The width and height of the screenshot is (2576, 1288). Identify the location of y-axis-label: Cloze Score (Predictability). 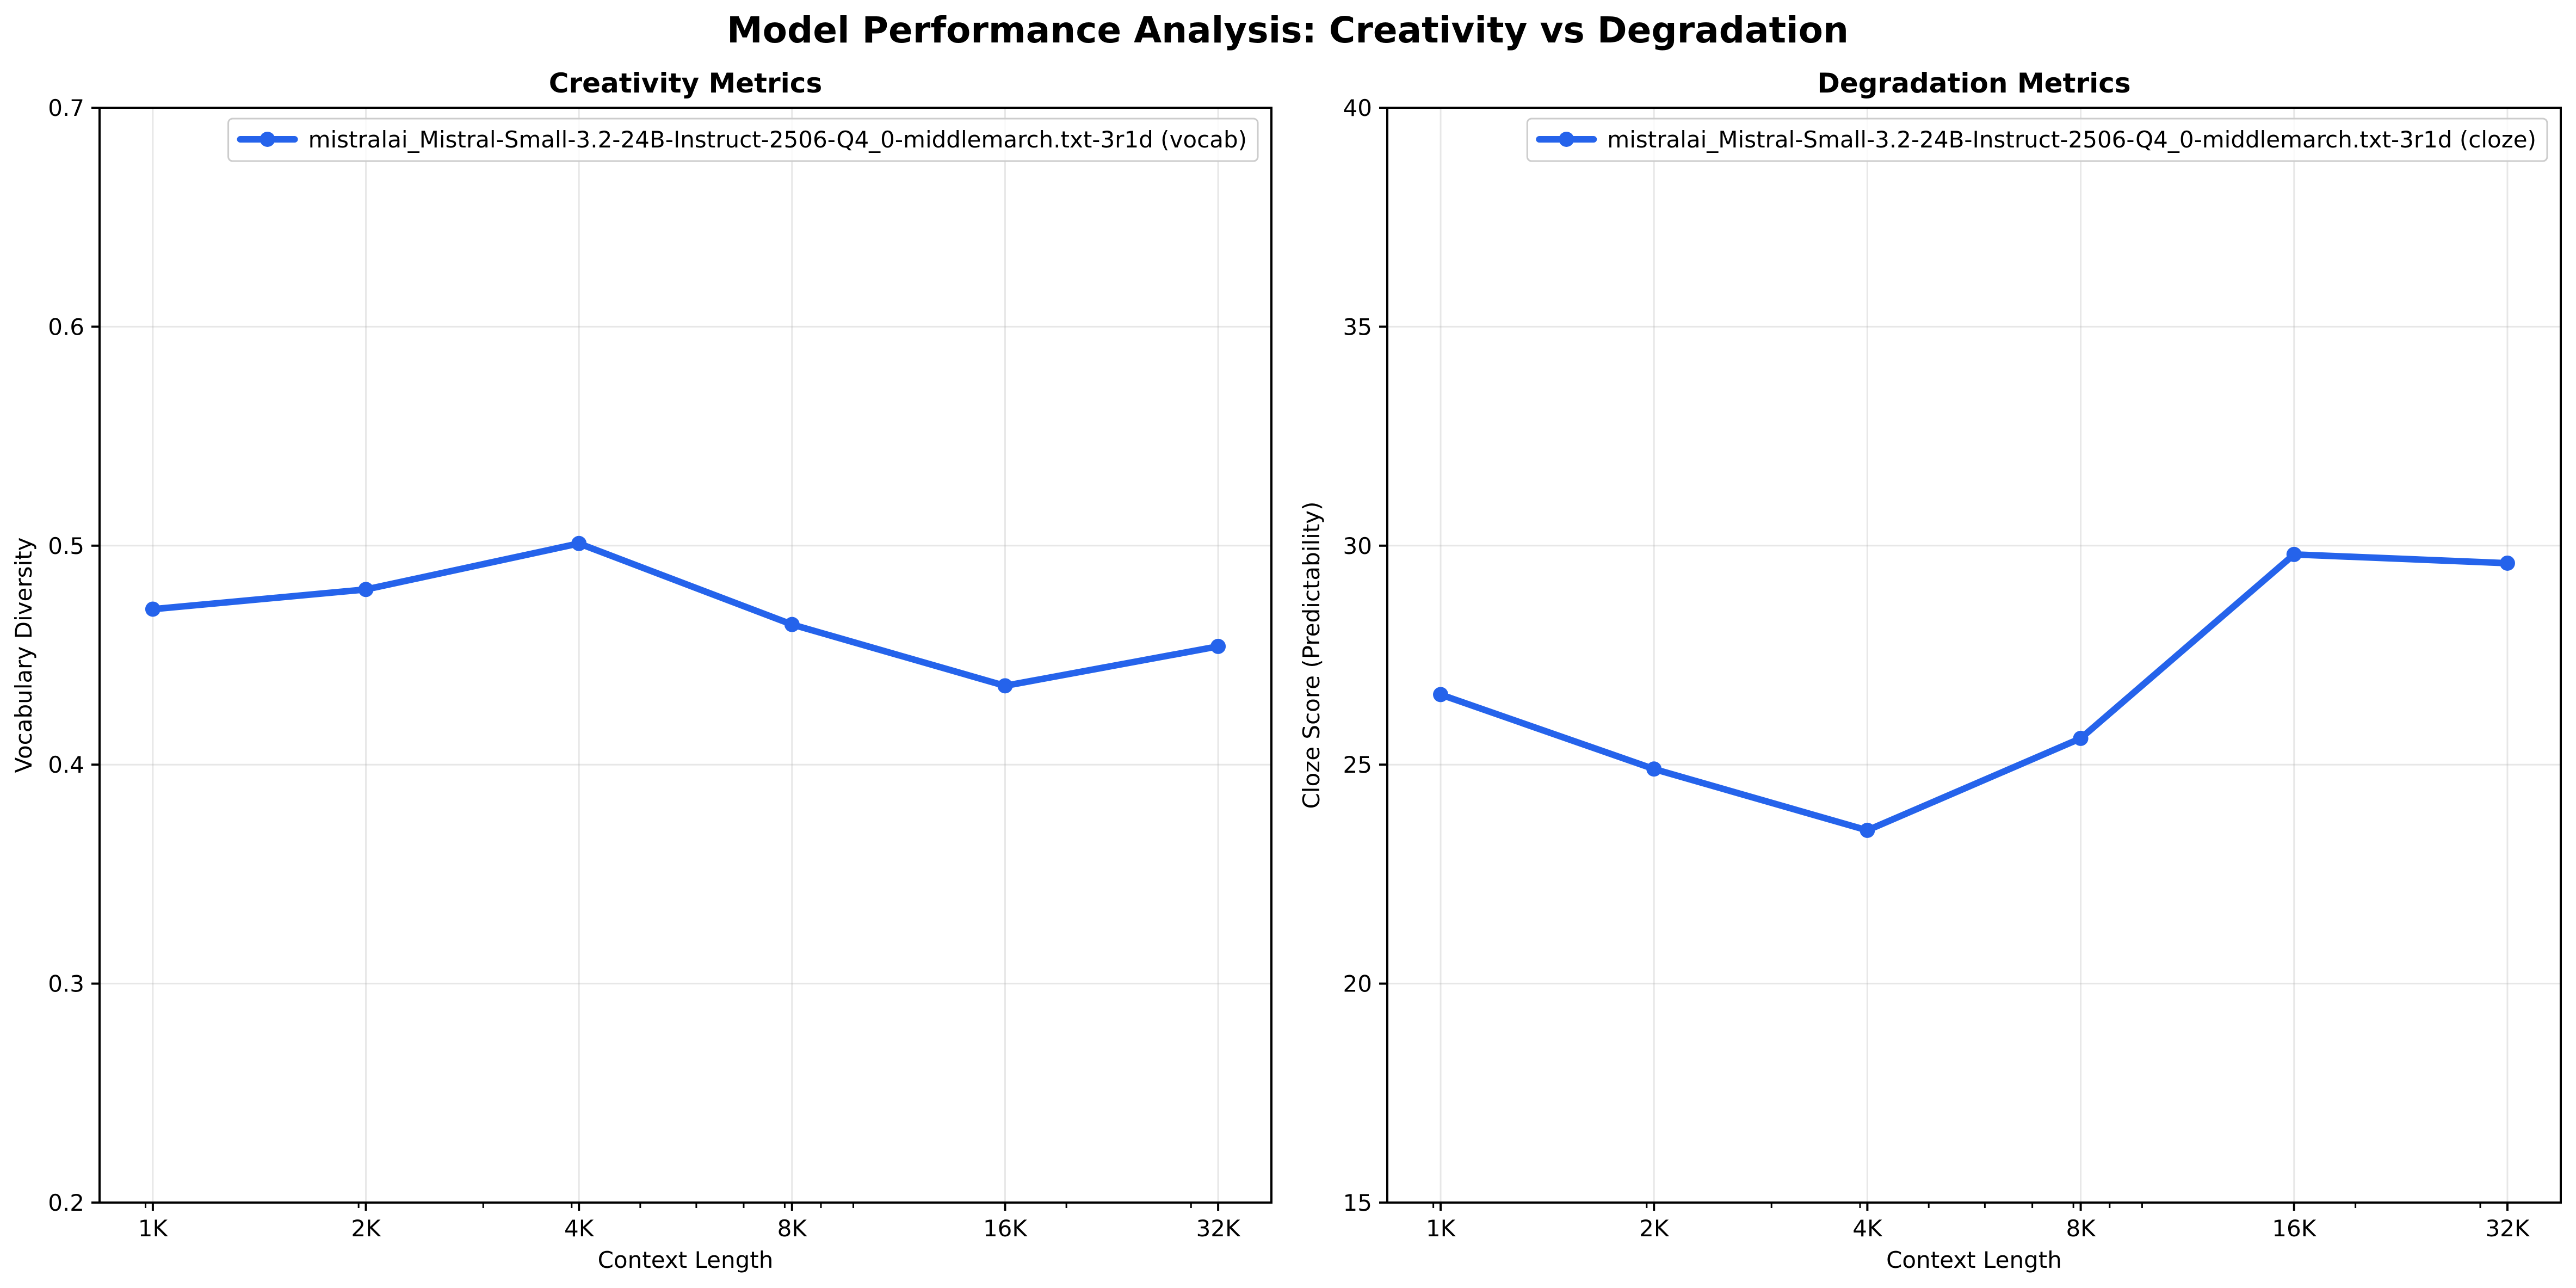
(1311, 655).